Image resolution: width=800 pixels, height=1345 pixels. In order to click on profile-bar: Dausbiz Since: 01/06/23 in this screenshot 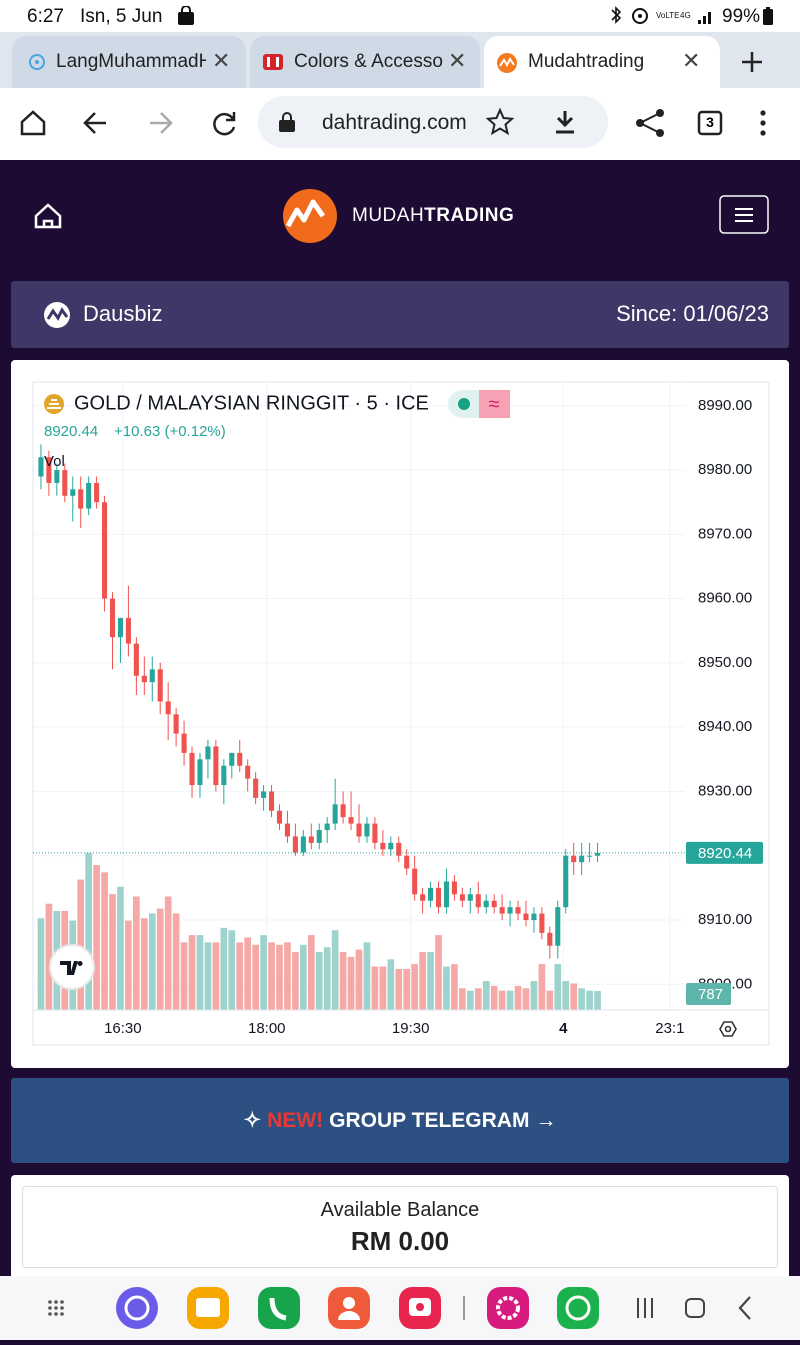, I will do `click(400, 314)`.